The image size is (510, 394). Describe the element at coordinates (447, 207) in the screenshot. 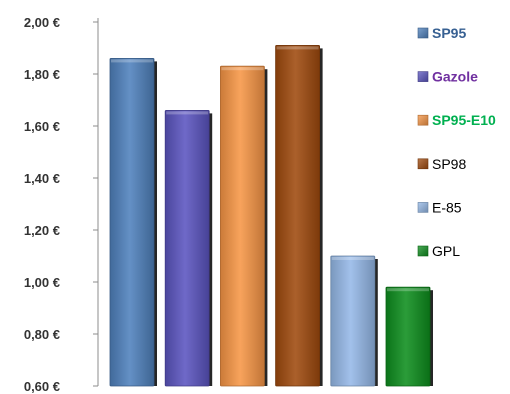

I see `legend-label: E-85` at that location.